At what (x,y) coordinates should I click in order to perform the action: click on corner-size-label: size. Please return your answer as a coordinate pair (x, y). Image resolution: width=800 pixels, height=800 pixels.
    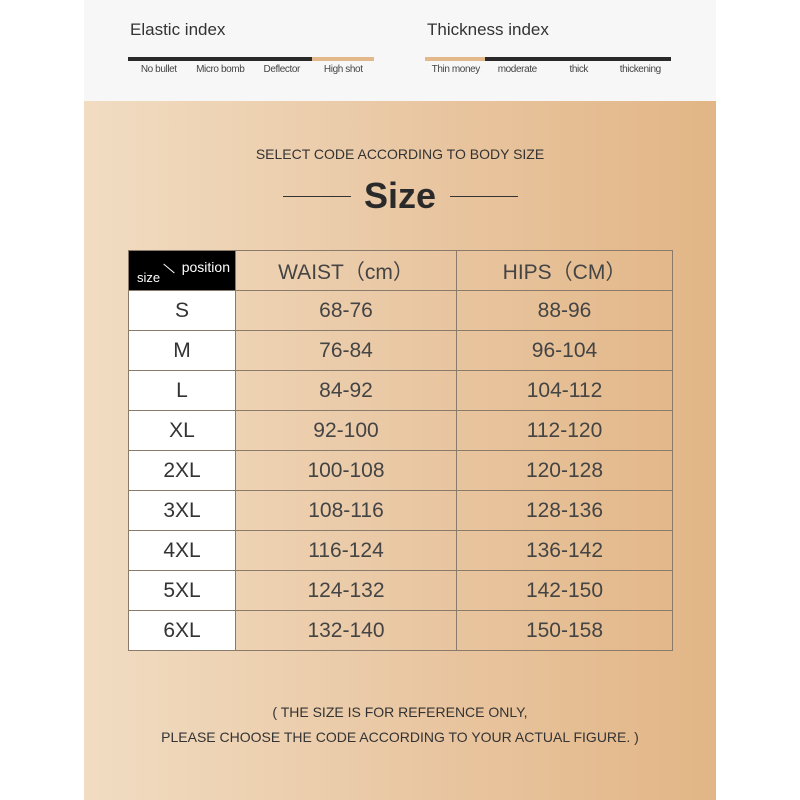
    Looking at the image, I should click on (149, 277).